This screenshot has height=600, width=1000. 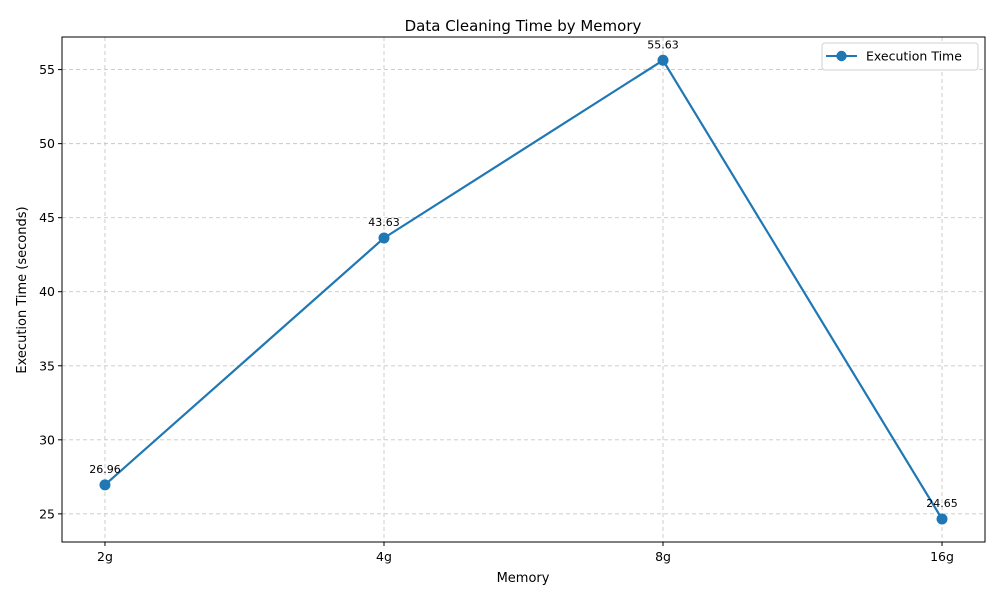 I want to click on x-tick-label-2g: 2g, so click(x=105, y=556).